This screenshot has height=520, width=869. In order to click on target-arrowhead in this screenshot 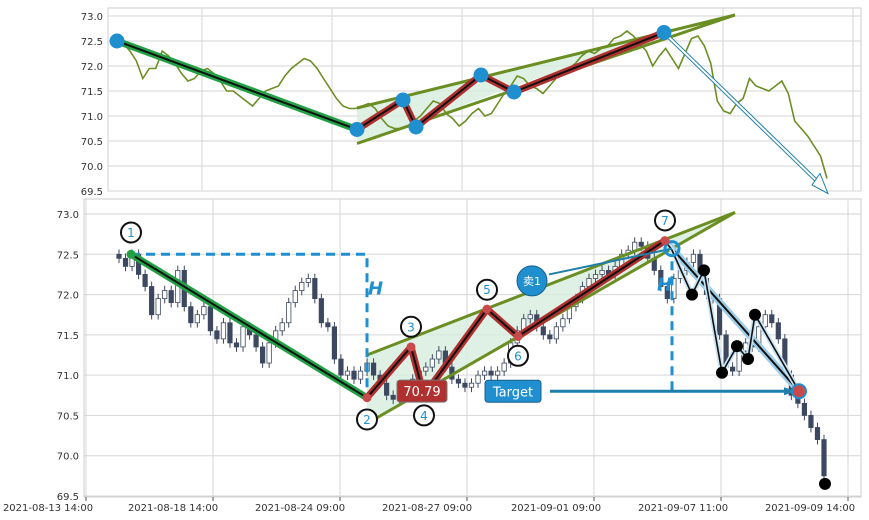, I will do `click(790, 391)`.